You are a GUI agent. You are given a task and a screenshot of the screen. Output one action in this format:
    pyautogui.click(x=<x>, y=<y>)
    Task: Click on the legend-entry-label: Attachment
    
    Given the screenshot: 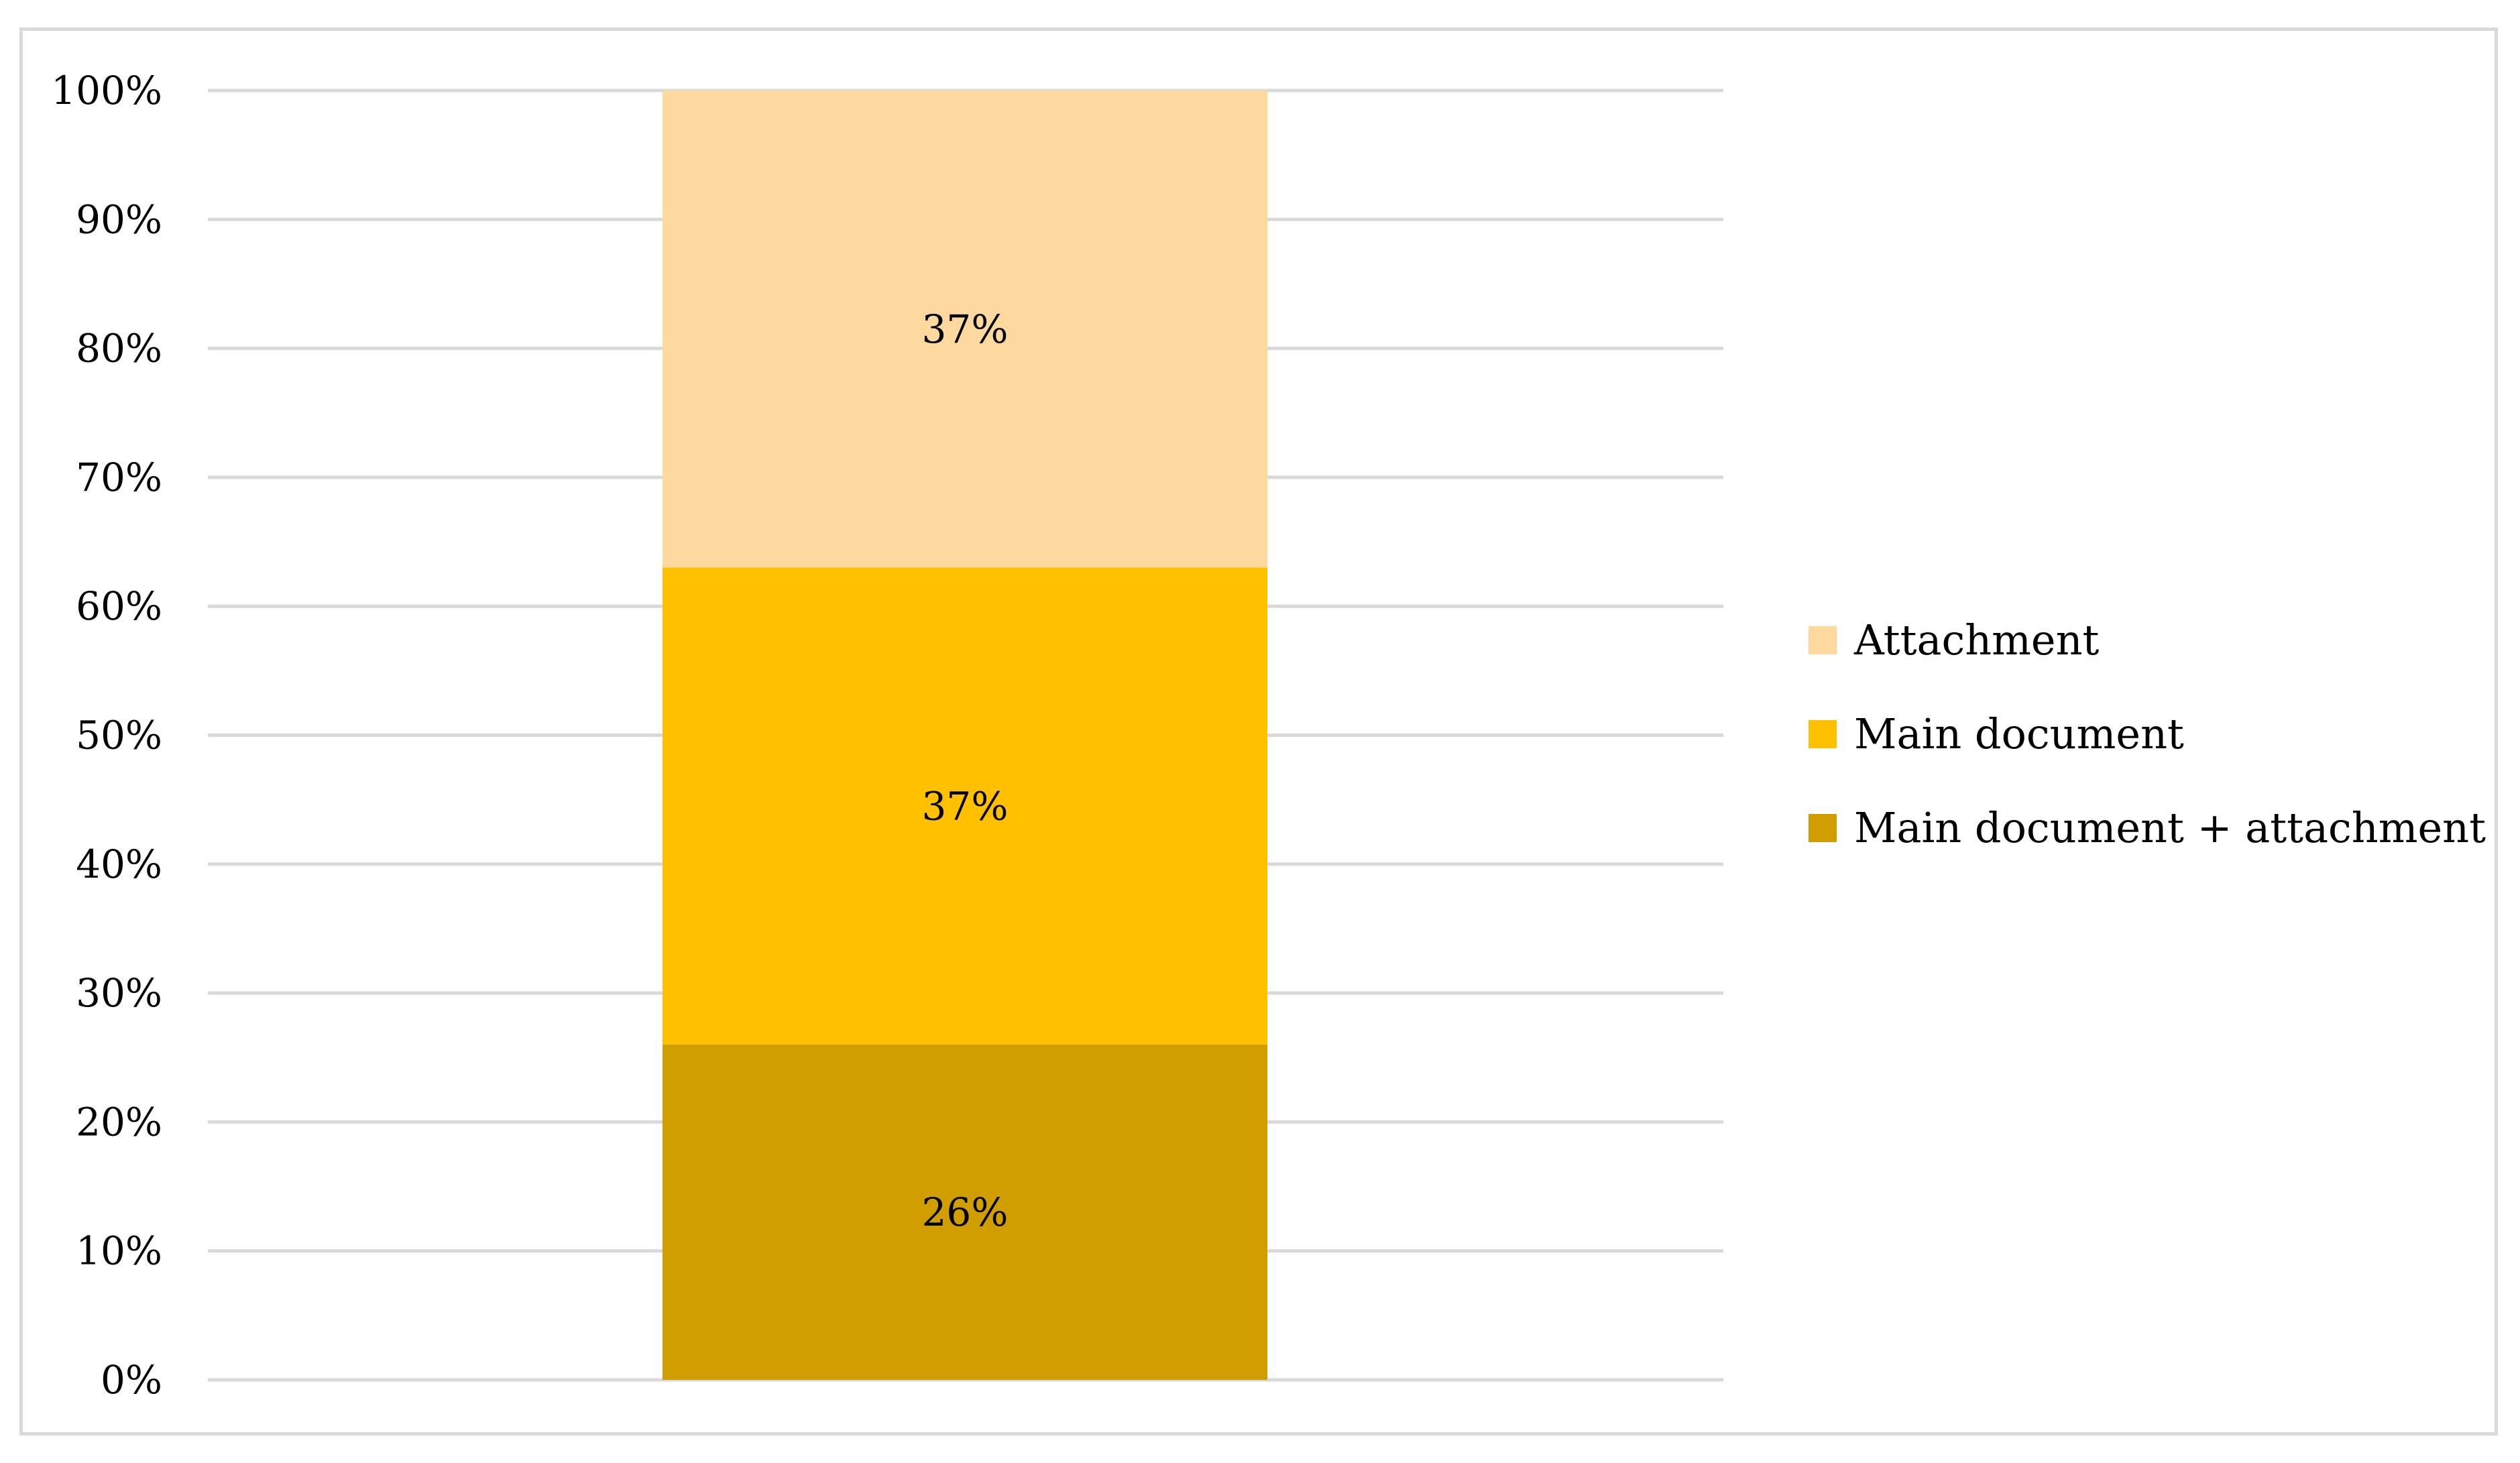 What is the action you would take?
    pyautogui.click(x=1977, y=640)
    